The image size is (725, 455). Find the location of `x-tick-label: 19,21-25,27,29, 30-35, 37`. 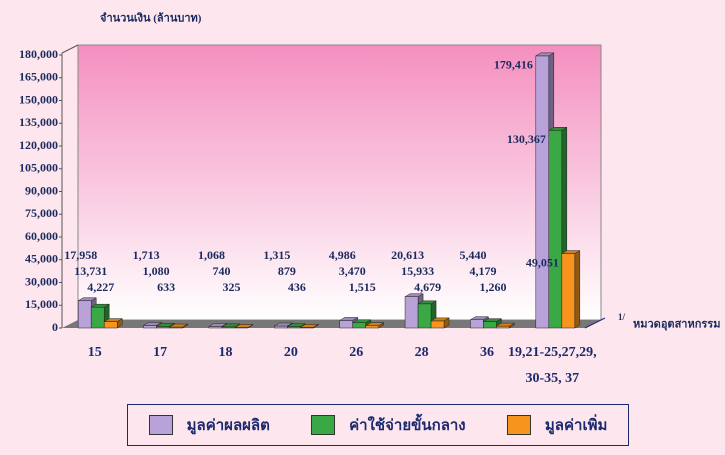

x-tick-label: 19,21-25,27,29, 30-35, 37 is located at coordinates (552, 365).